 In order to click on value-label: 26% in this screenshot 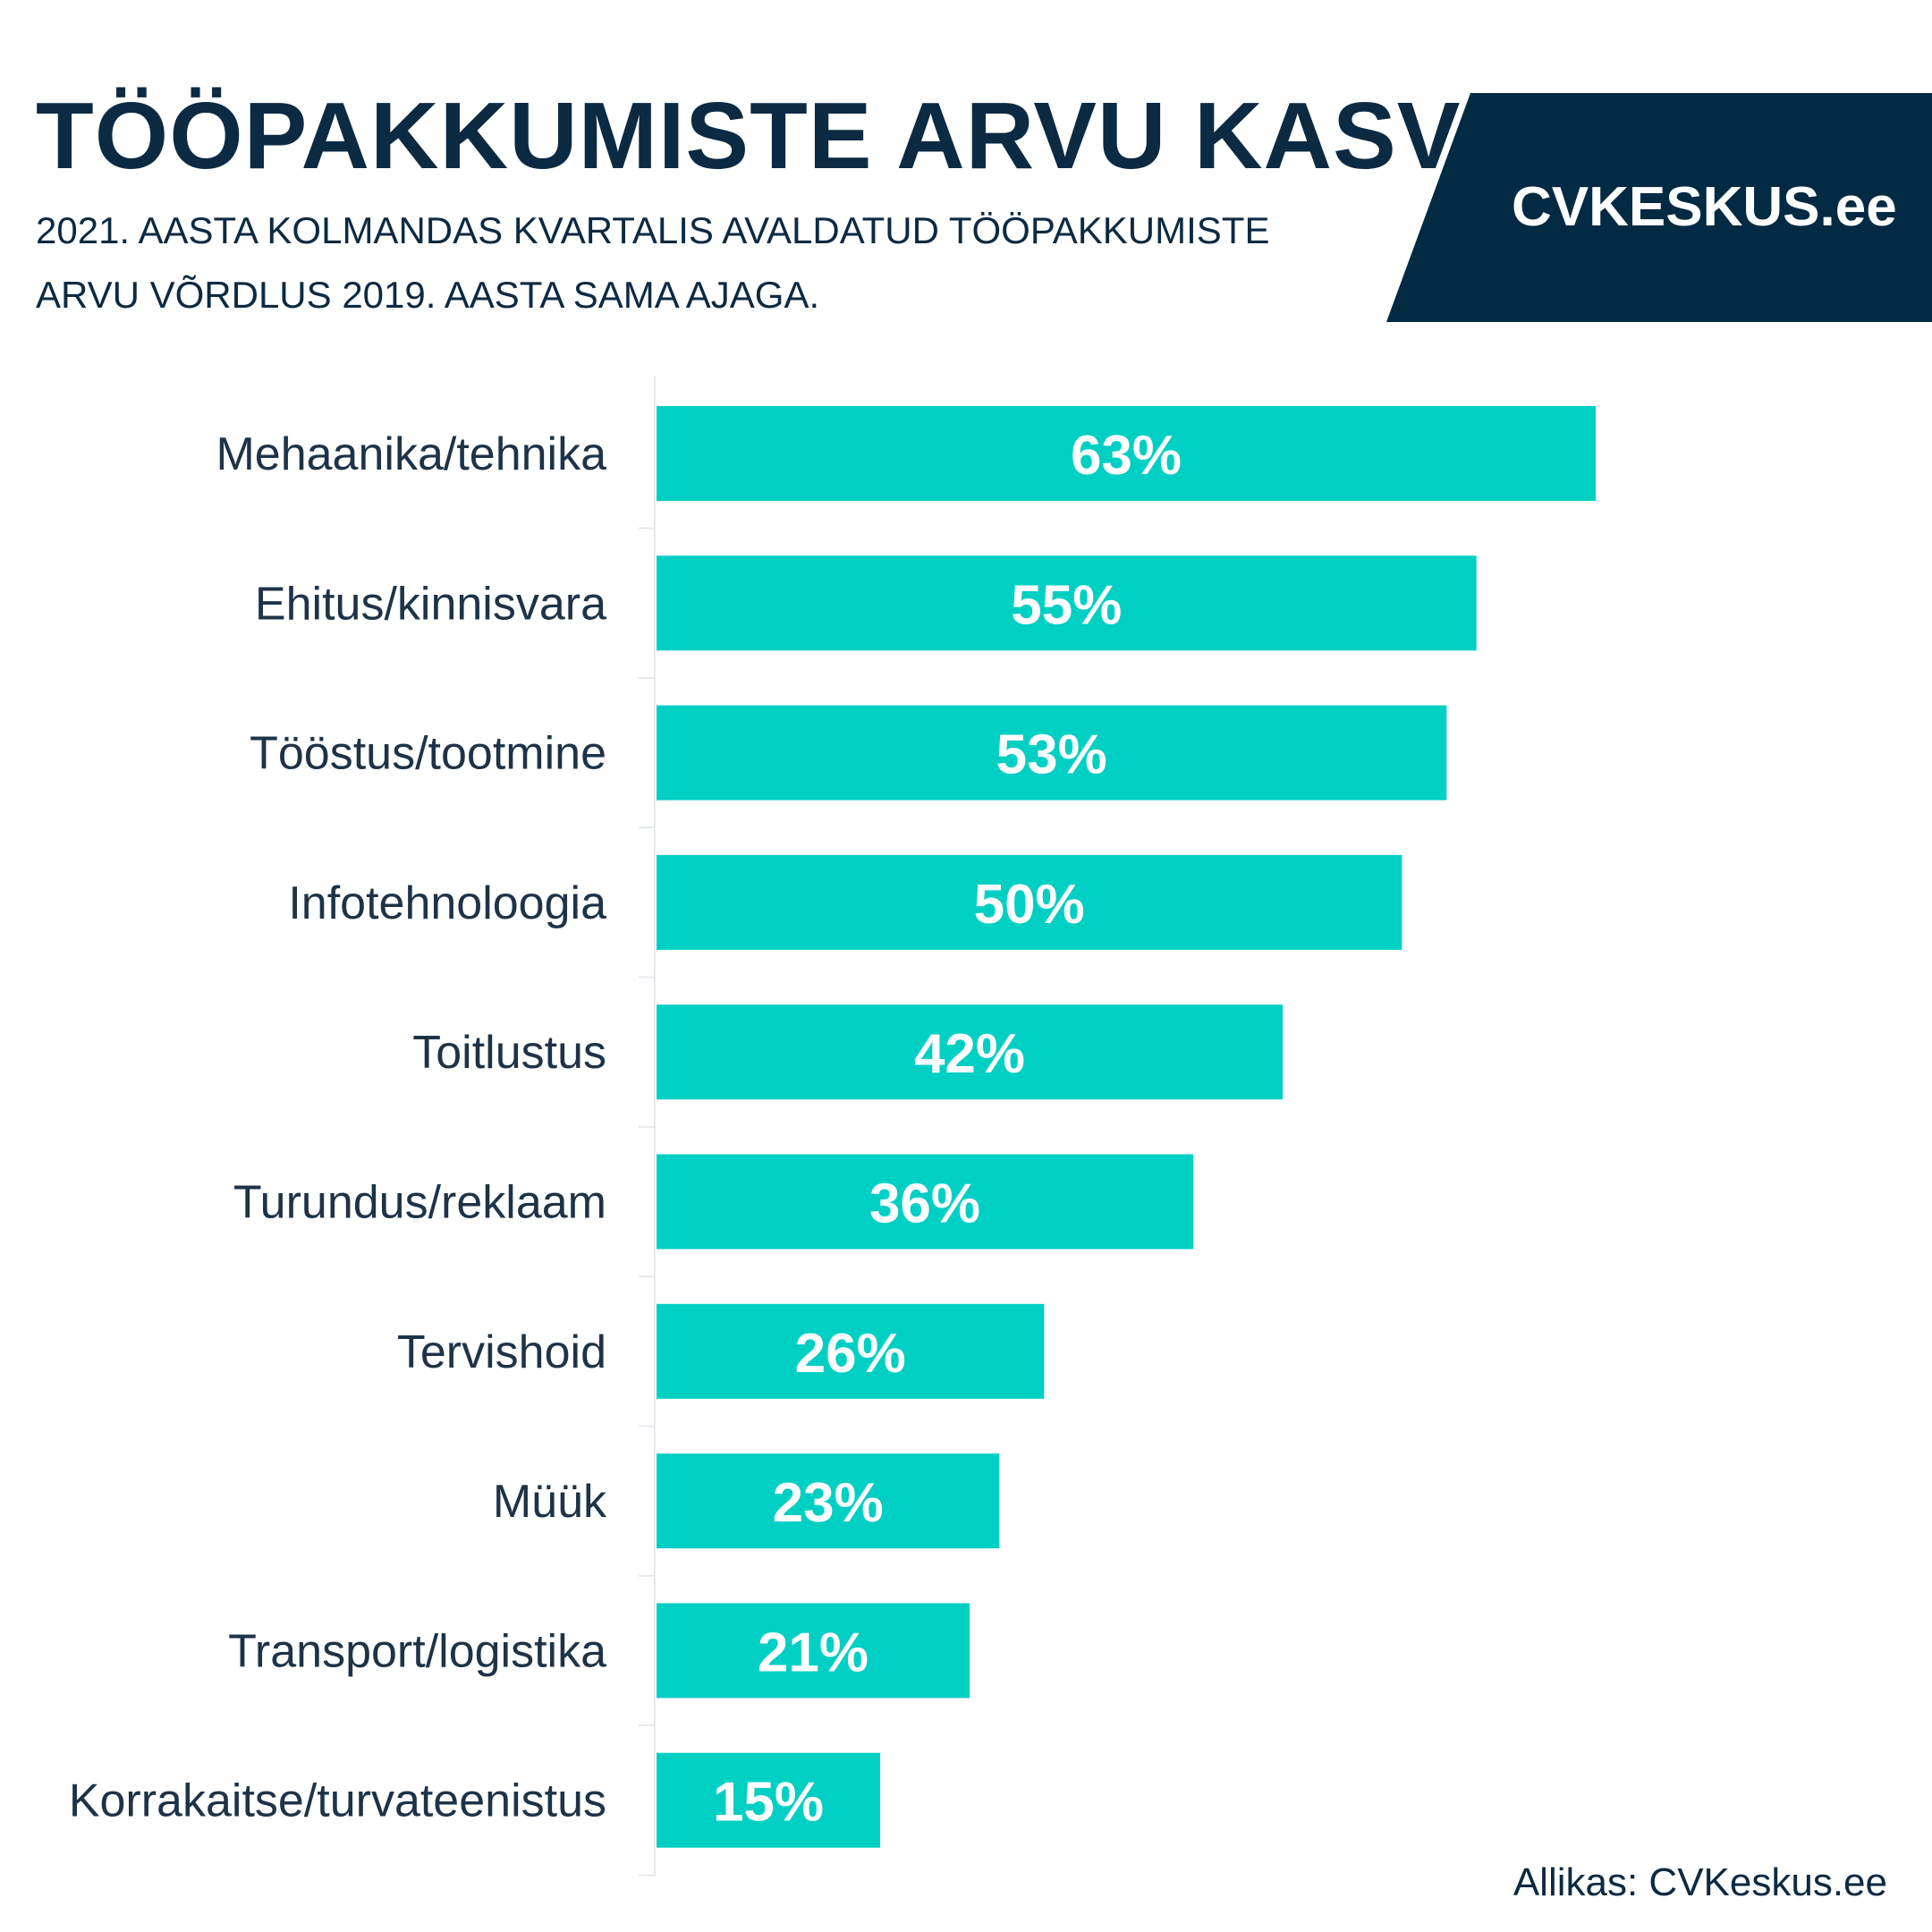, I will do `click(850, 1354)`.